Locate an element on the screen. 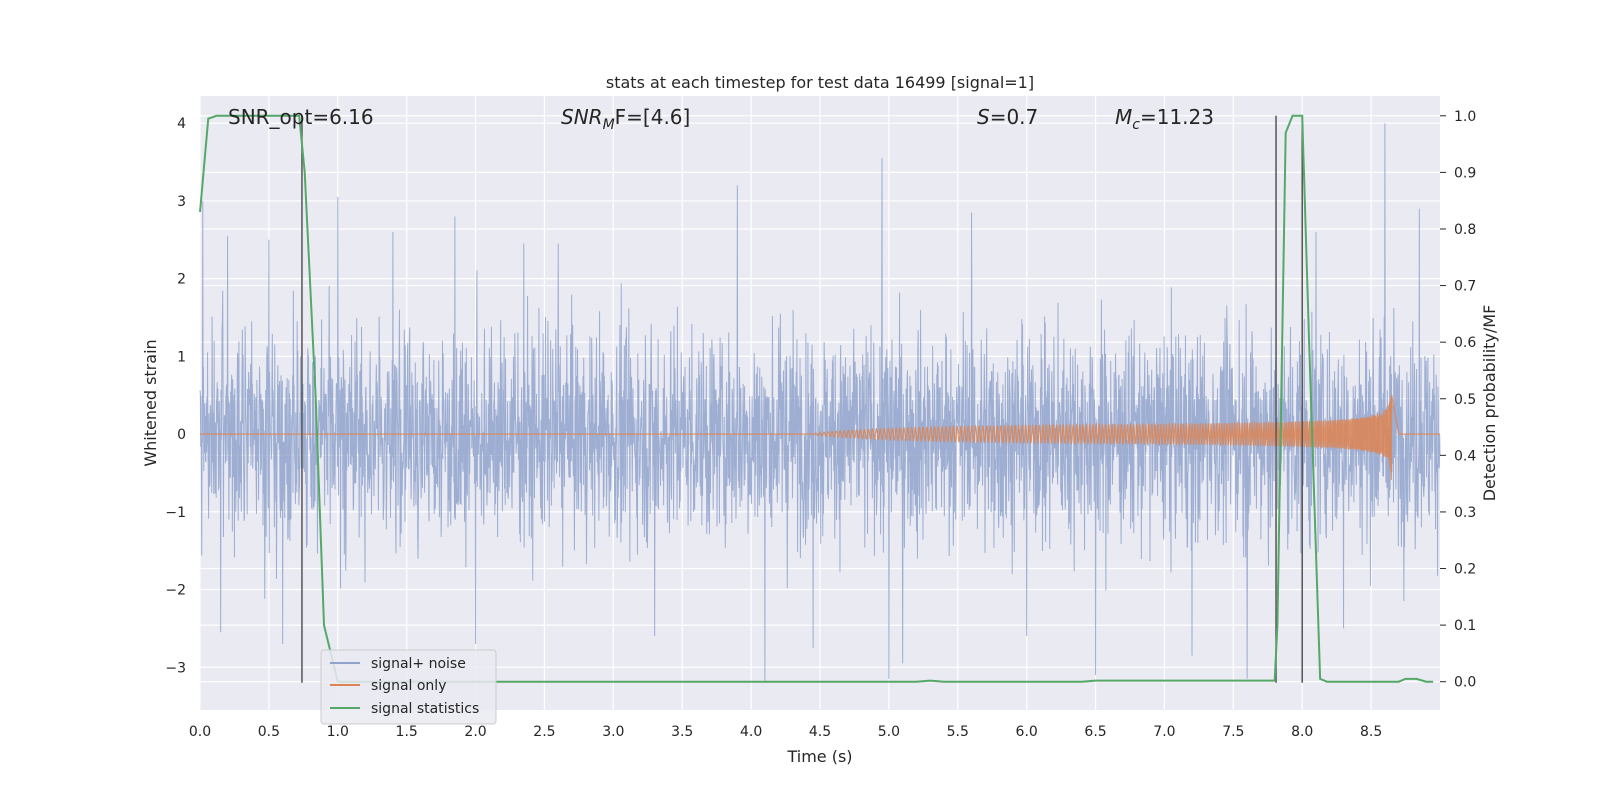 The height and width of the screenshot is (800, 1600). y-left-tick-label: 4 is located at coordinates (181, 124).